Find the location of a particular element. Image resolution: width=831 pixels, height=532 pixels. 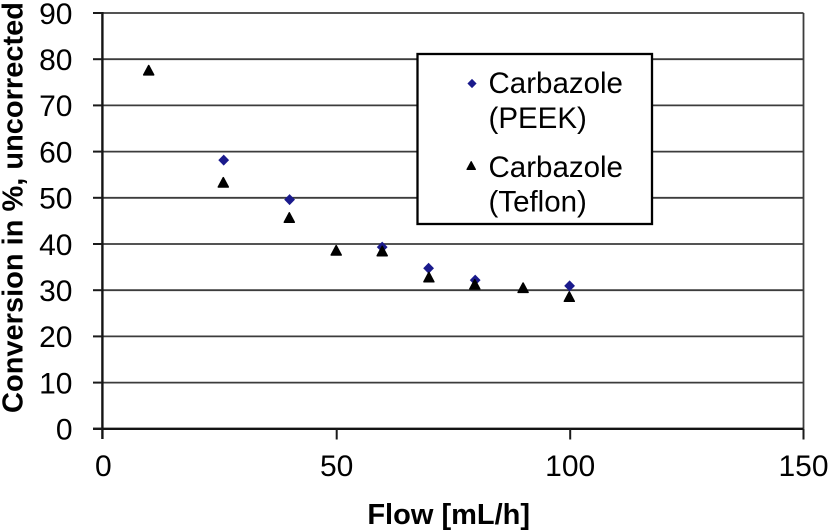

svg-text: (Teflon) is located at coordinates (538, 202).